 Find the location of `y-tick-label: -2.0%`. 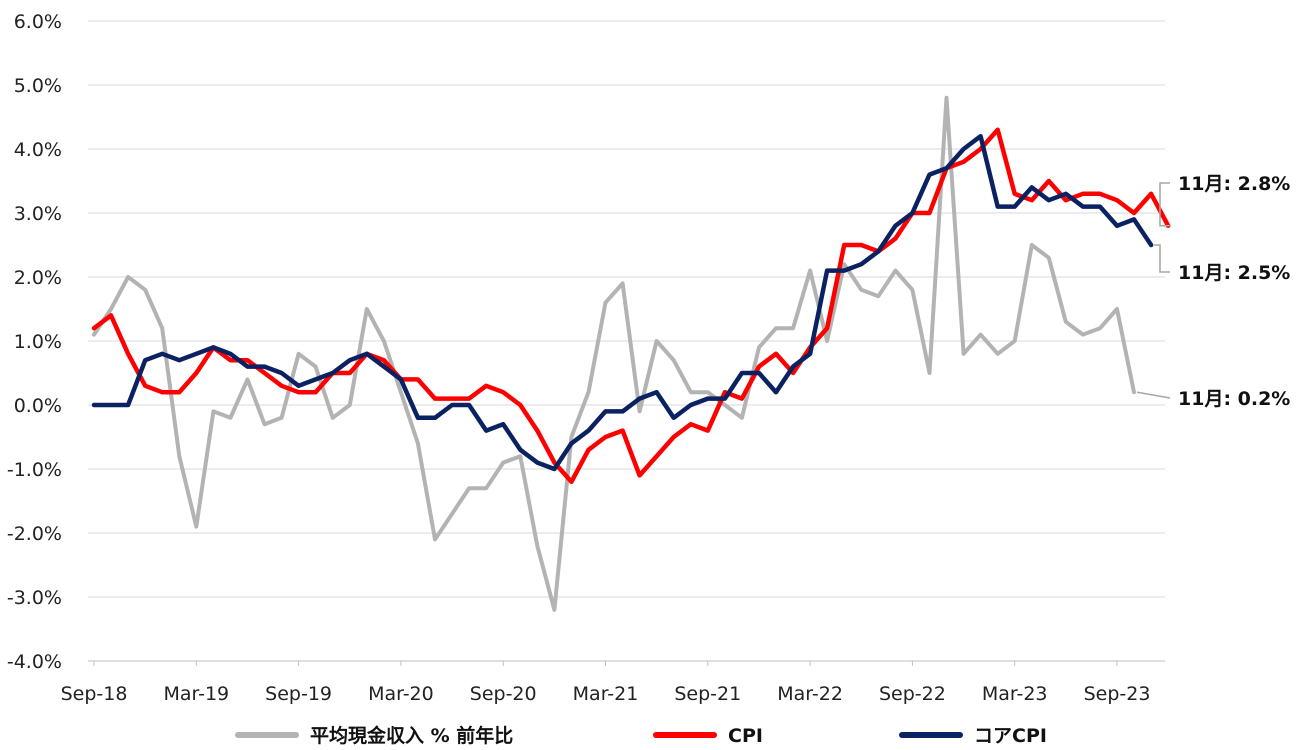

y-tick-label: -2.0% is located at coordinates (34, 534).